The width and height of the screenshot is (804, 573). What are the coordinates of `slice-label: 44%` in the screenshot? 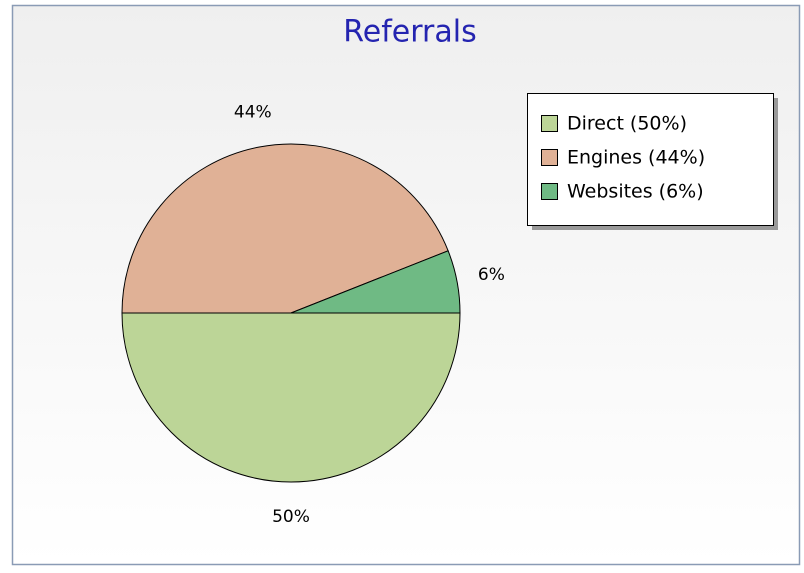 It's located at (253, 113).